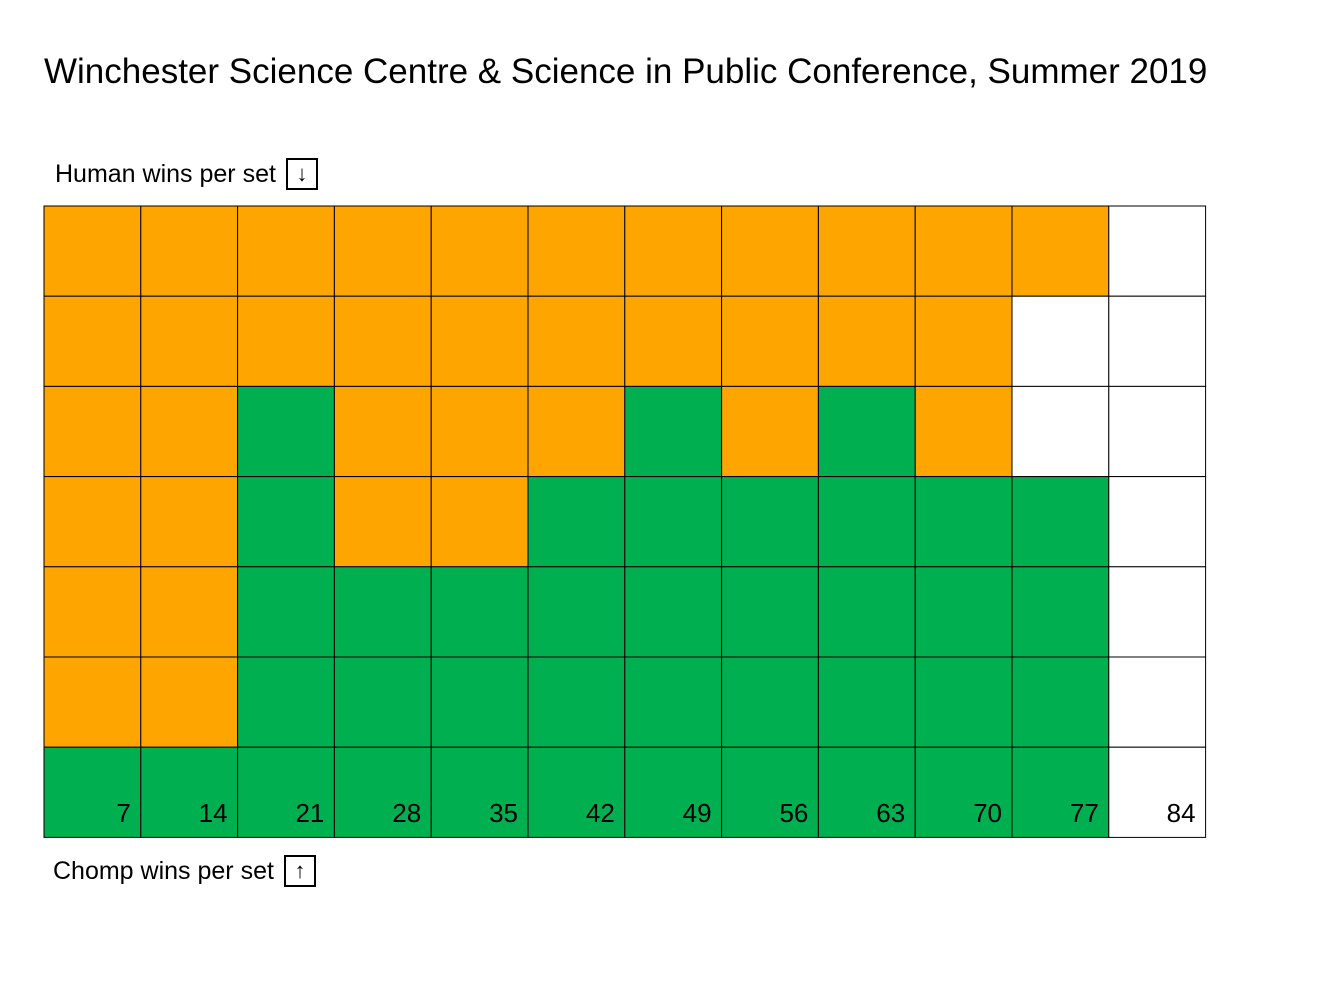 This screenshot has width=1344, height=1008. Describe the element at coordinates (1157, 431) in the screenshot. I see `grid-cell-r3-c12` at that location.